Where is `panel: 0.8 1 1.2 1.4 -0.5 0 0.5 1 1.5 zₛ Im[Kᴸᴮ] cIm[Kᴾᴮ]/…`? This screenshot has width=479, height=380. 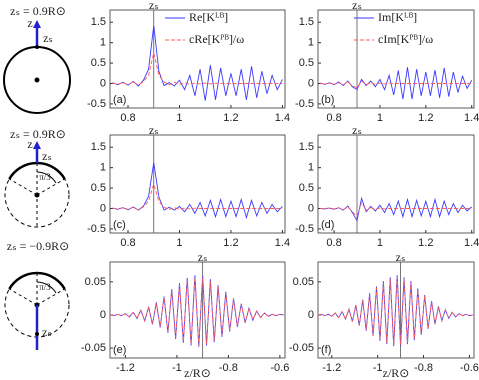 panel: 0.8 1 1.2 1.4 -0.5 0 0.5 1 1.5 zₛ Im[Kᴸᴮ] cIm[Kᴾᴮ]/… is located at coordinates (387, 62).